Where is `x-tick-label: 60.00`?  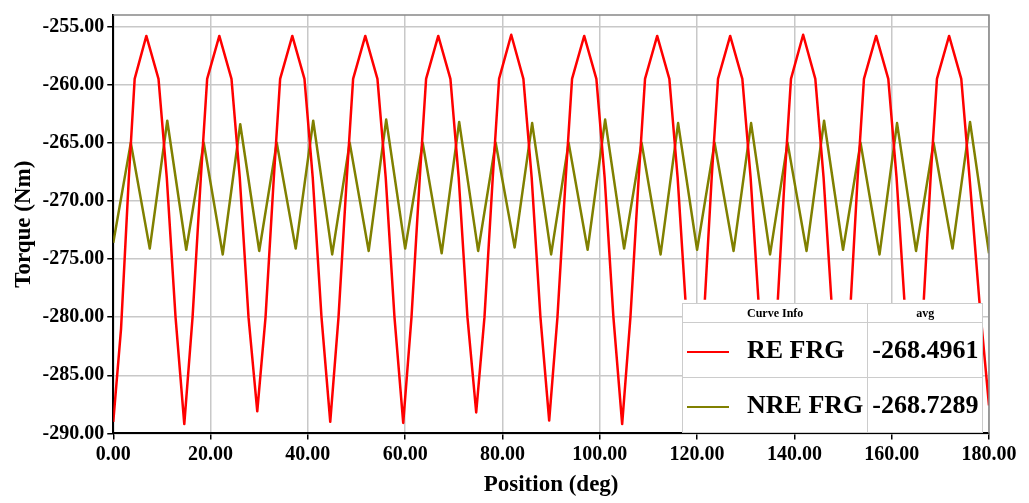 x-tick-label: 60.00 is located at coordinates (405, 452).